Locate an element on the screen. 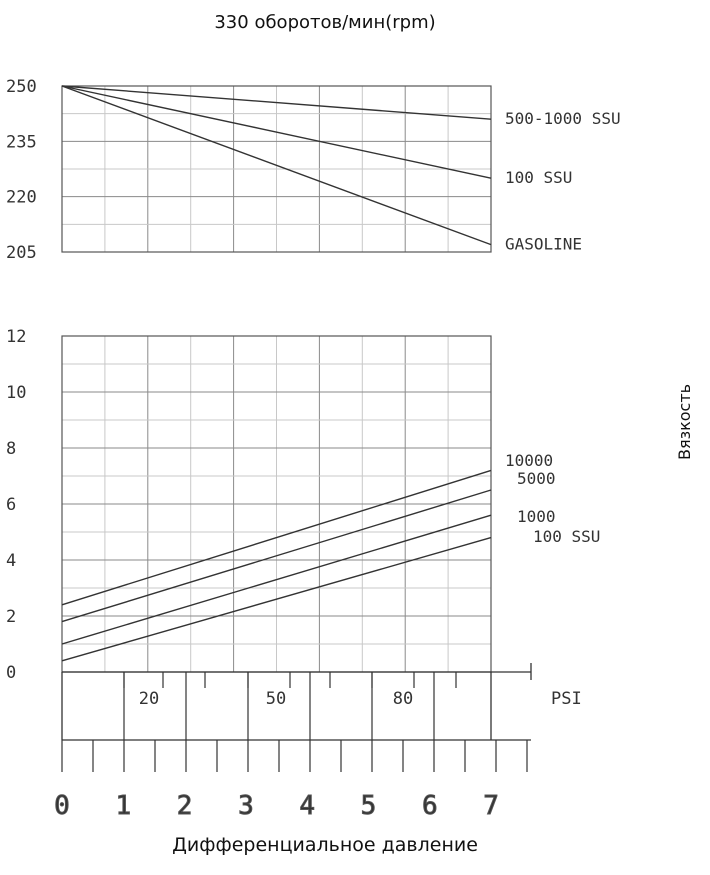 Image resolution: width=710 pixels, height=875 pixels. y-tick-label: 0 is located at coordinates (11, 673).